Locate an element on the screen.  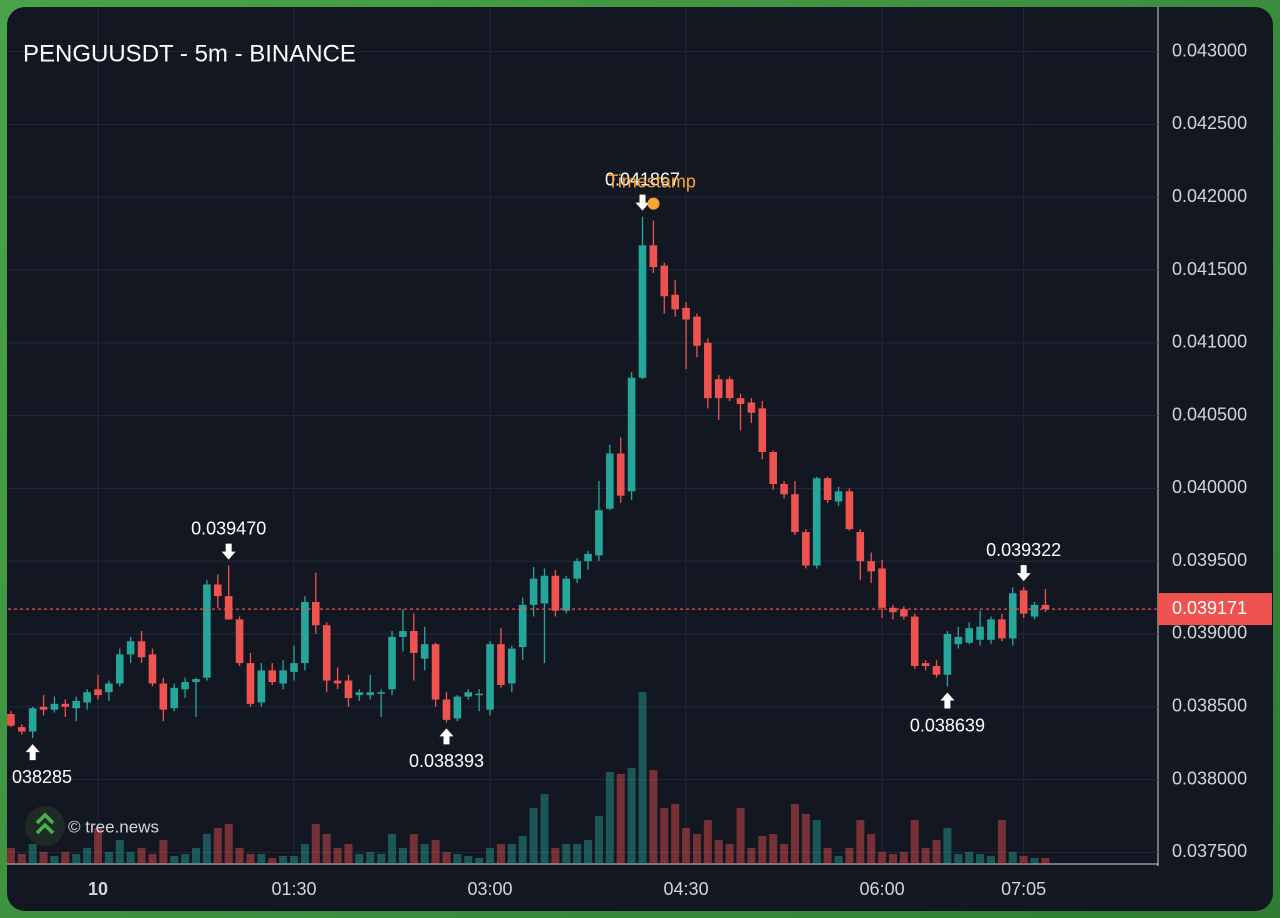
y-tick-label: 0.040500 is located at coordinates (1209, 414).